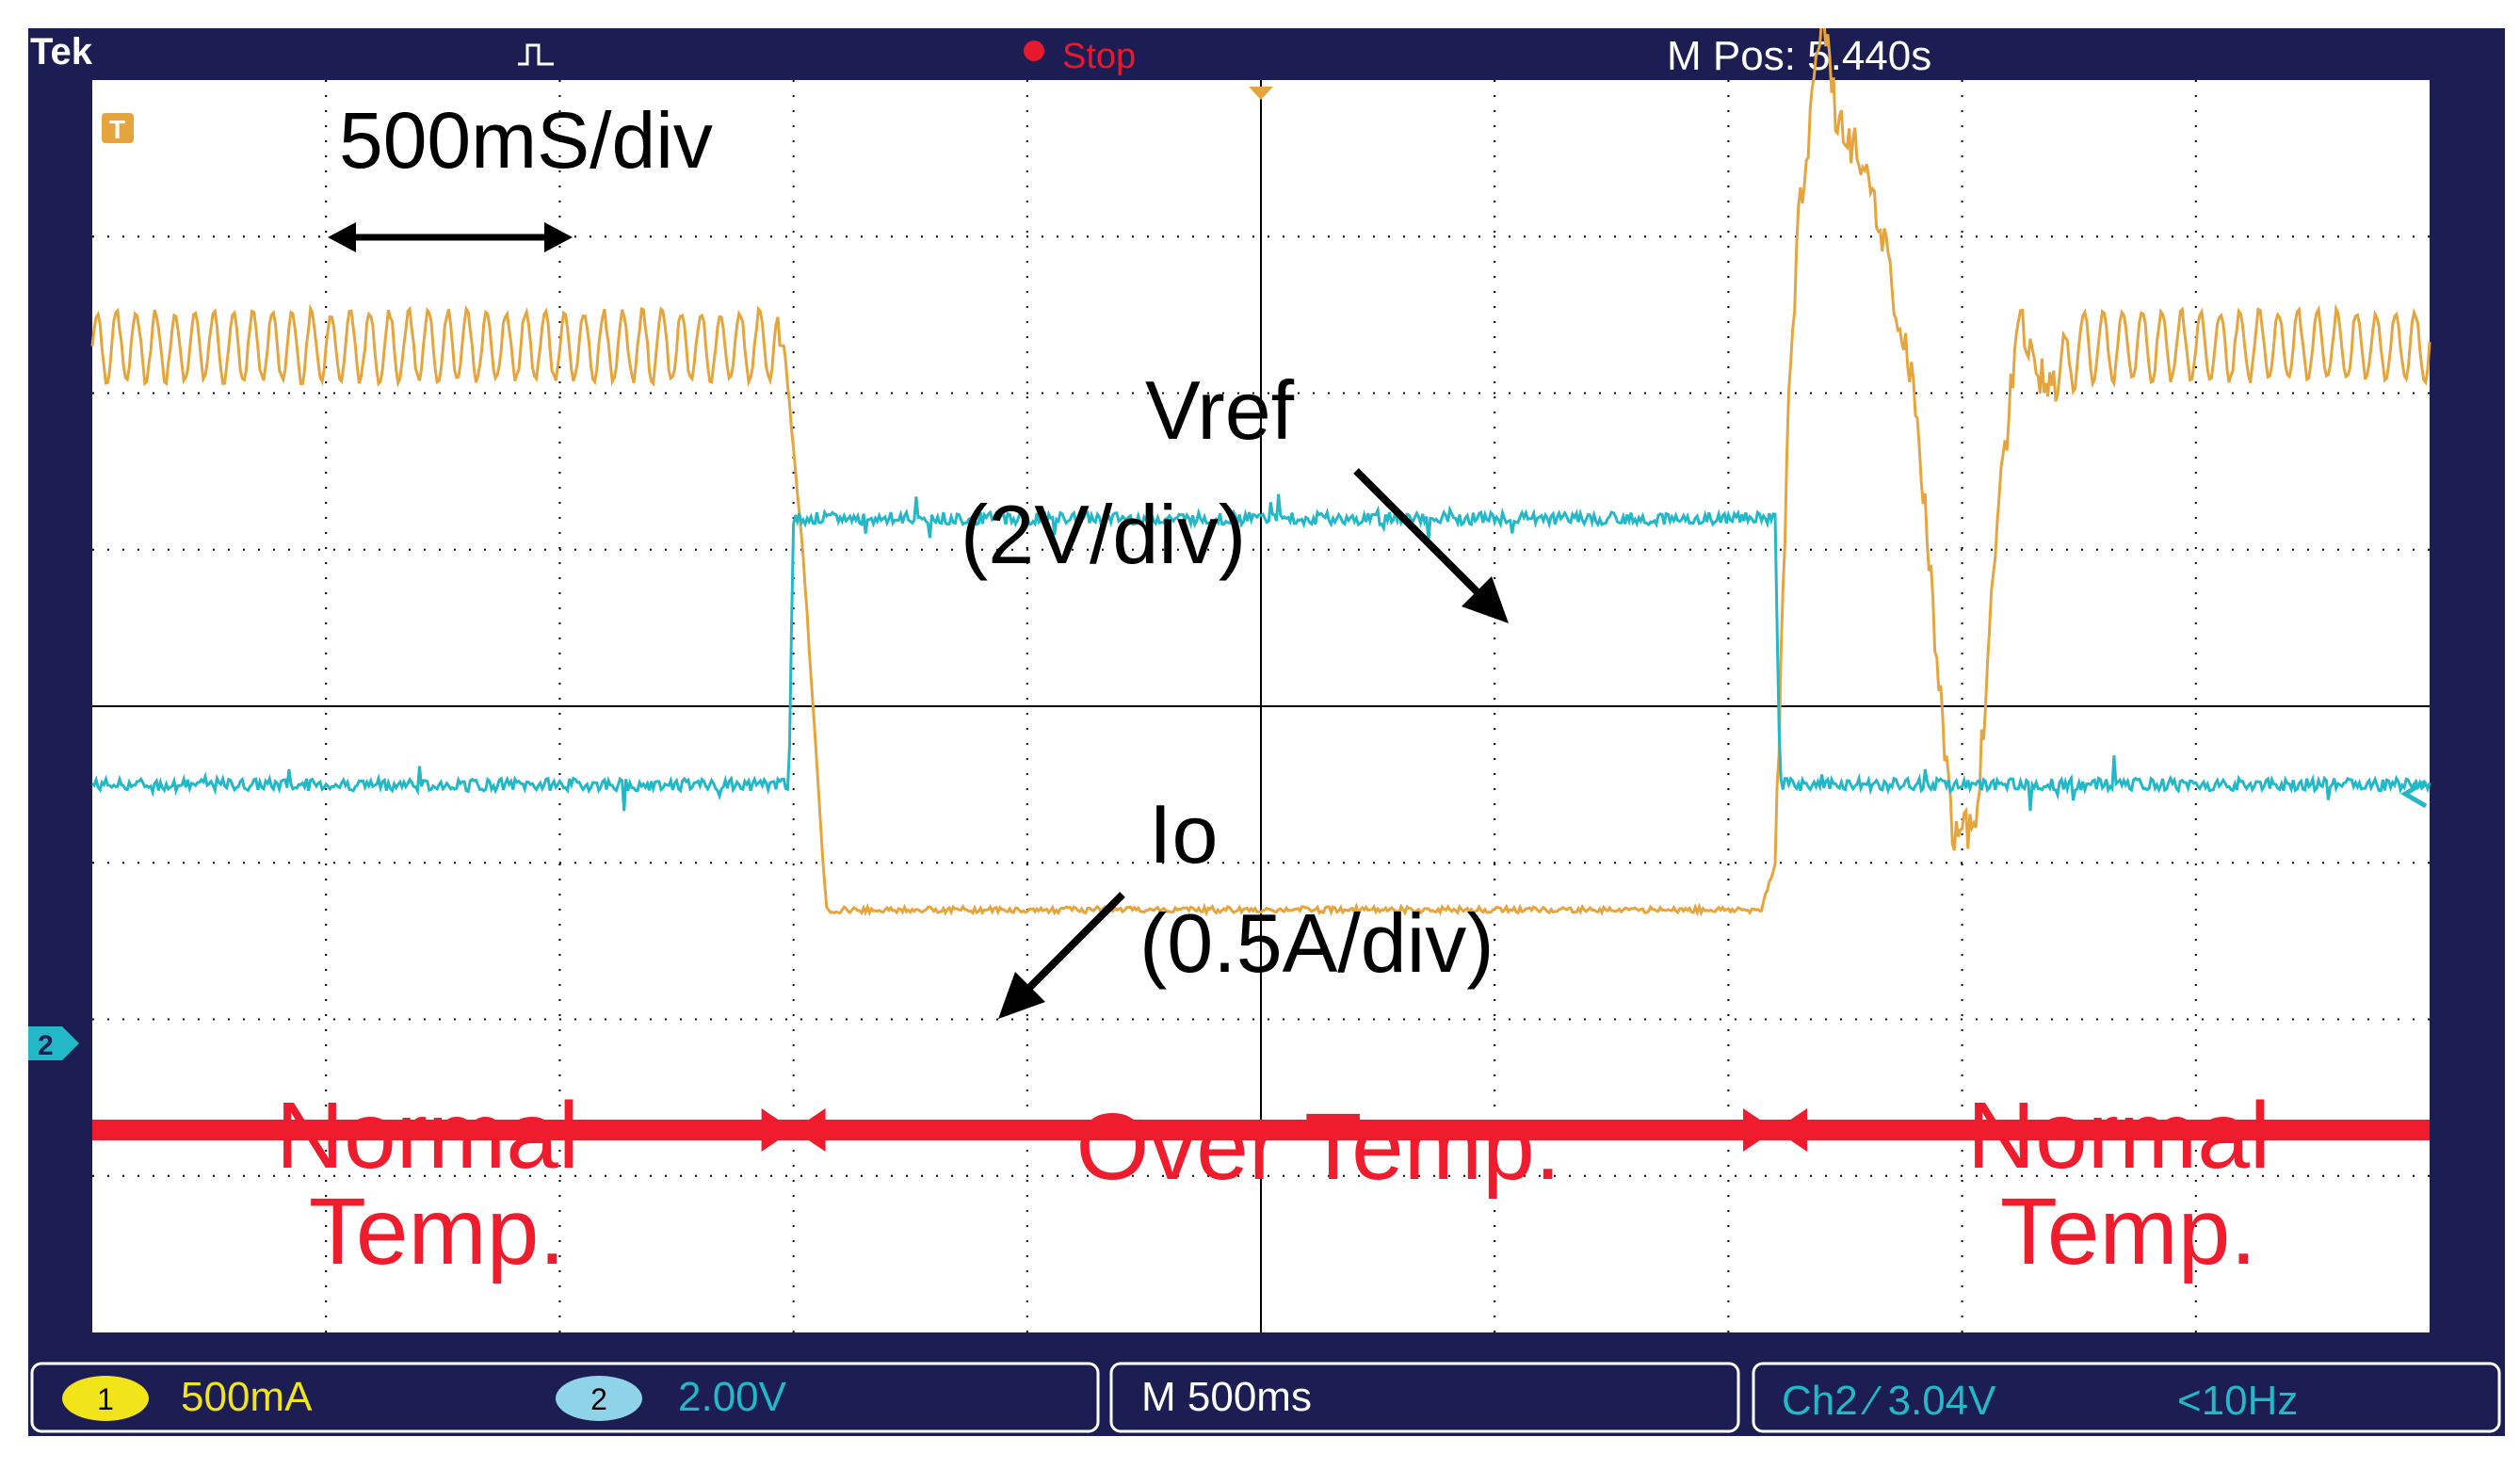  What do you see at coordinates (2119, 1136) in the screenshot?
I see `region-label-normal-2-line1: Normal` at bounding box center [2119, 1136].